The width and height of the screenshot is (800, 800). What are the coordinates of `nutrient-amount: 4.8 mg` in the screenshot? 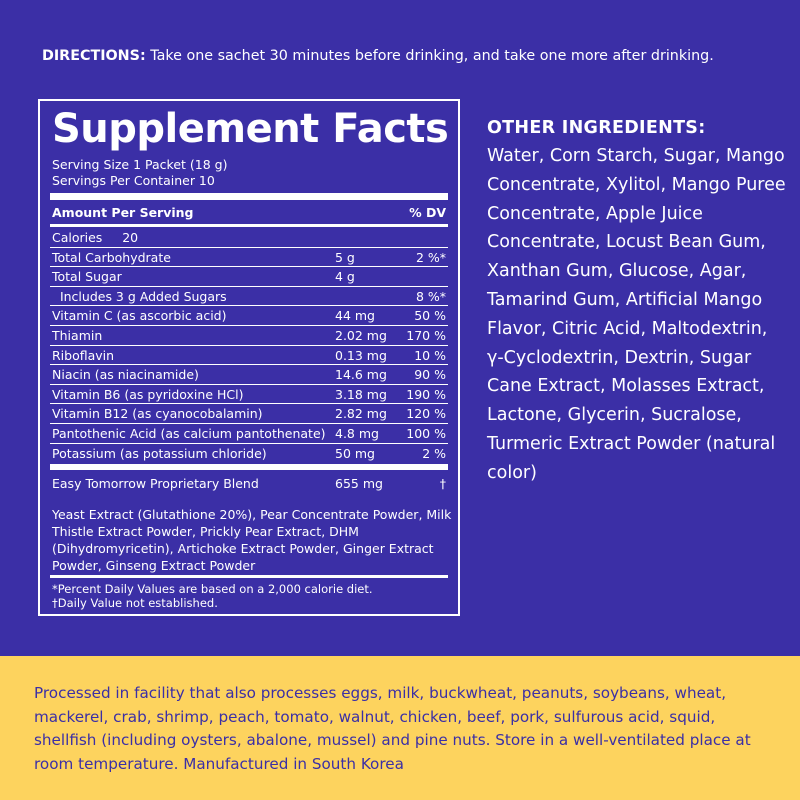 It's located at (357, 433).